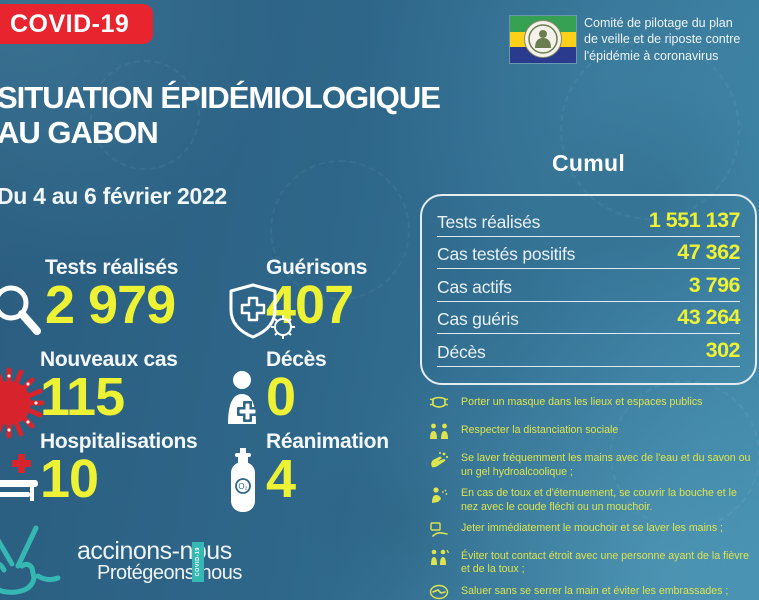  I want to click on stat-tests-realises: Tests réalisés 2 979, so click(89, 295).